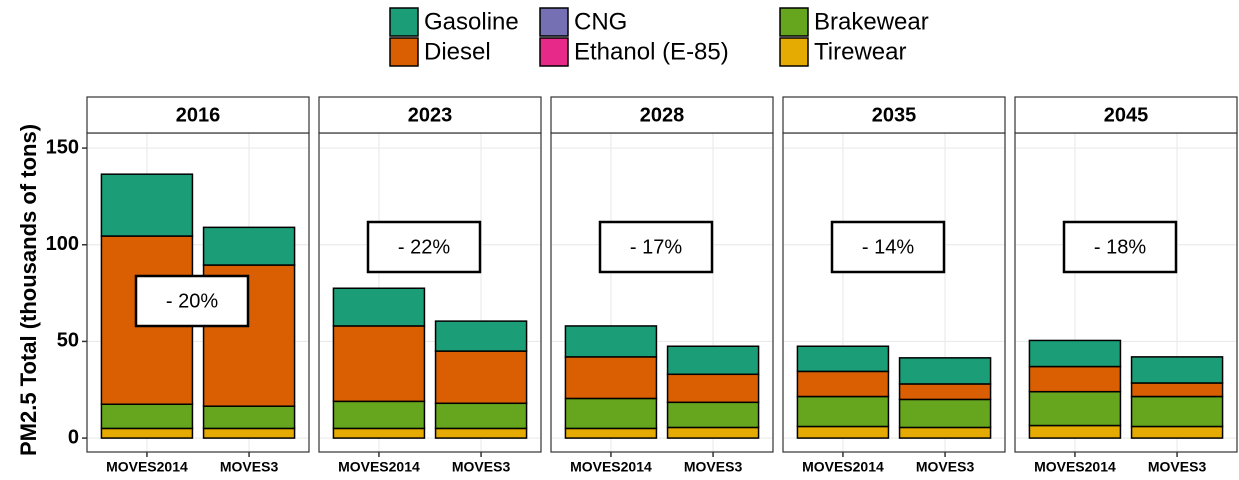 The height and width of the screenshot is (480, 1239). Describe the element at coordinates (860, 51) in the screenshot. I see `legend-label: Tirewear` at that location.